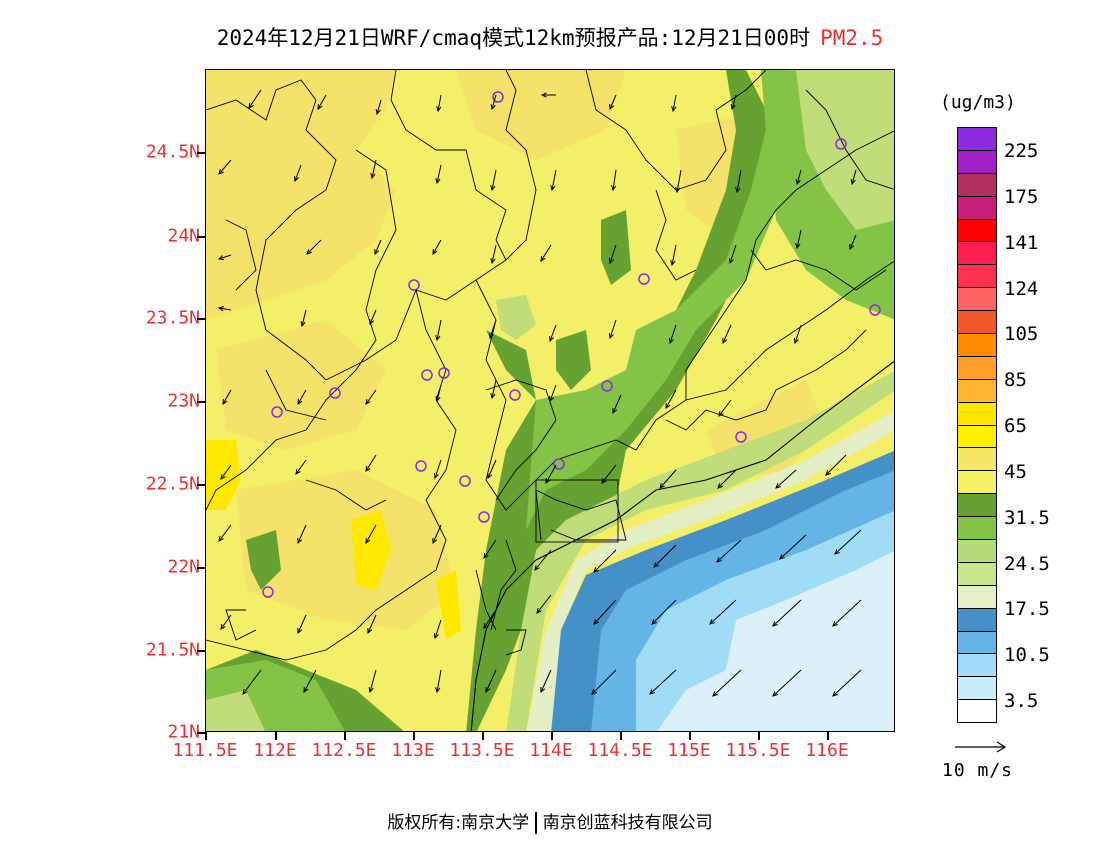  Describe the element at coordinates (344, 750) in the screenshot. I see `lon-label: 112.5E` at that location.